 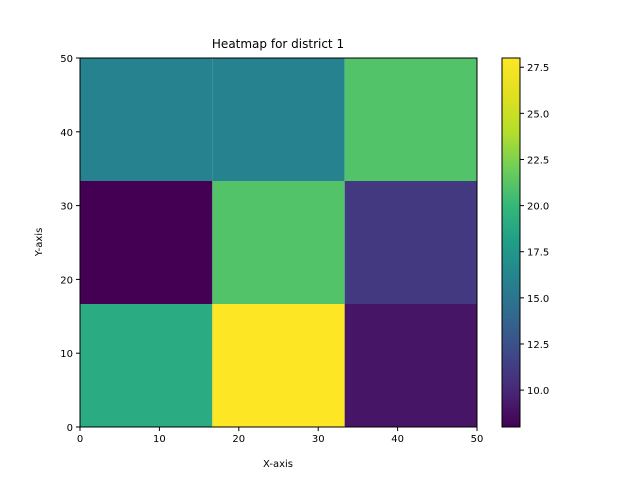 What do you see at coordinates (80, 439) in the screenshot?
I see `x-tick-label: 0` at bounding box center [80, 439].